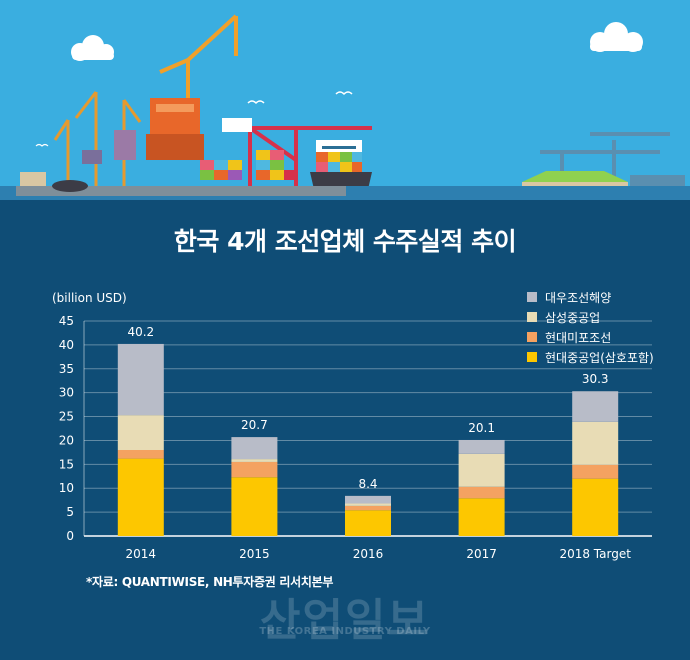 The height and width of the screenshot is (660, 690). Describe the element at coordinates (66, 321) in the screenshot. I see `y-tick-label: 45` at that location.